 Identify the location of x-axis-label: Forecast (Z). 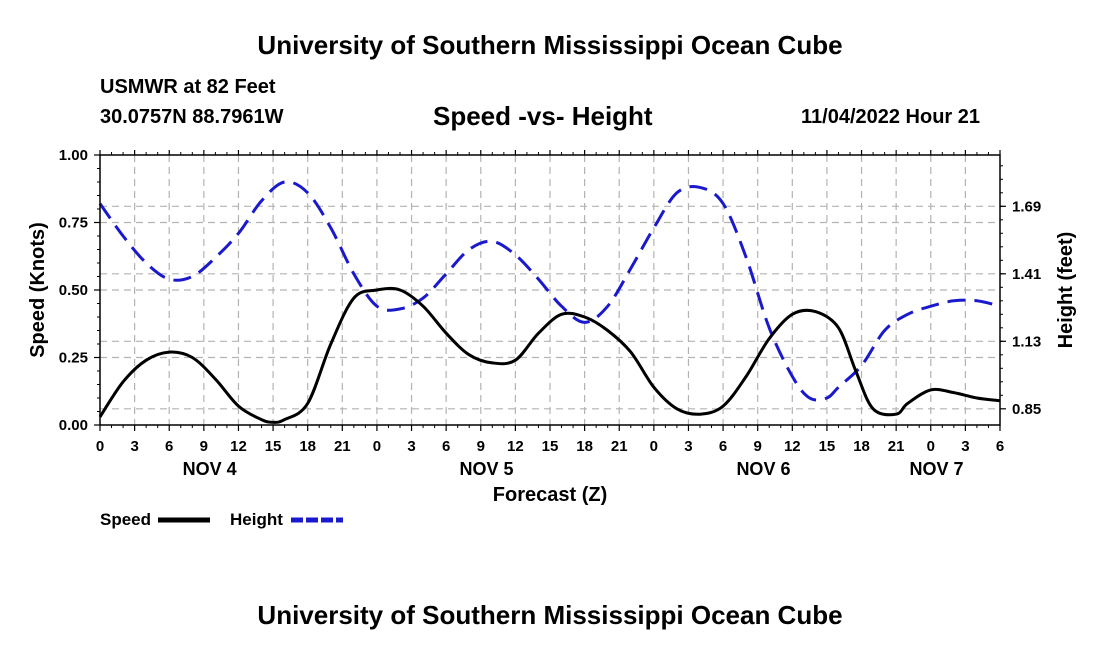
(550, 495).